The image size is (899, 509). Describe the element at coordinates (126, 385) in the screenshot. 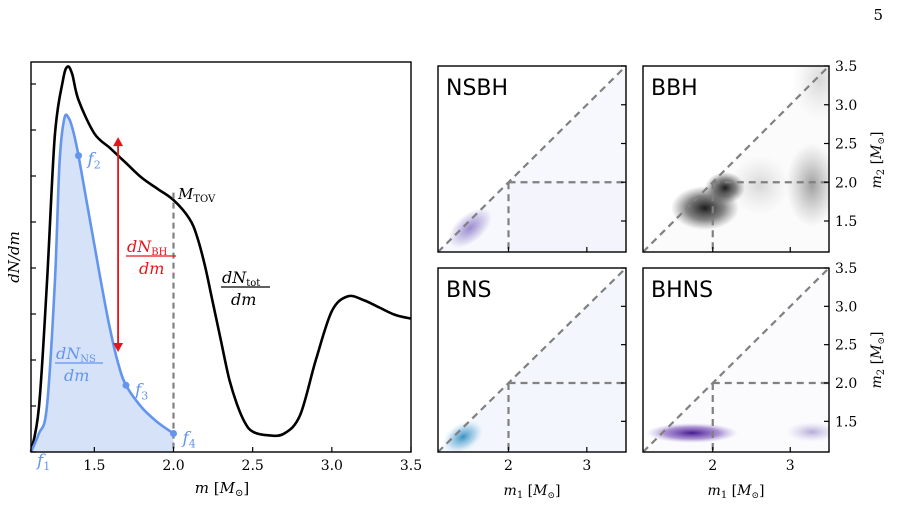

I see `marker-f3` at that location.